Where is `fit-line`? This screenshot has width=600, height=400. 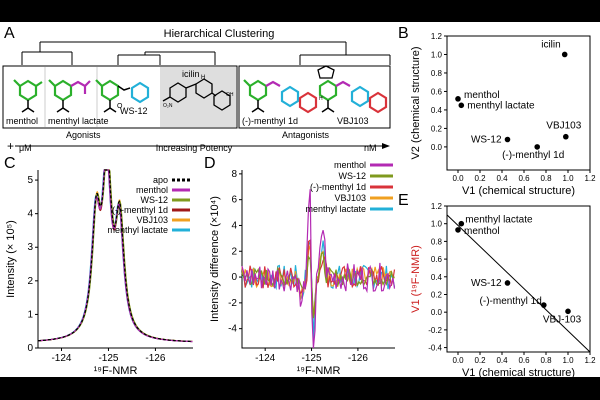 fit-line is located at coordinates (518, 283).